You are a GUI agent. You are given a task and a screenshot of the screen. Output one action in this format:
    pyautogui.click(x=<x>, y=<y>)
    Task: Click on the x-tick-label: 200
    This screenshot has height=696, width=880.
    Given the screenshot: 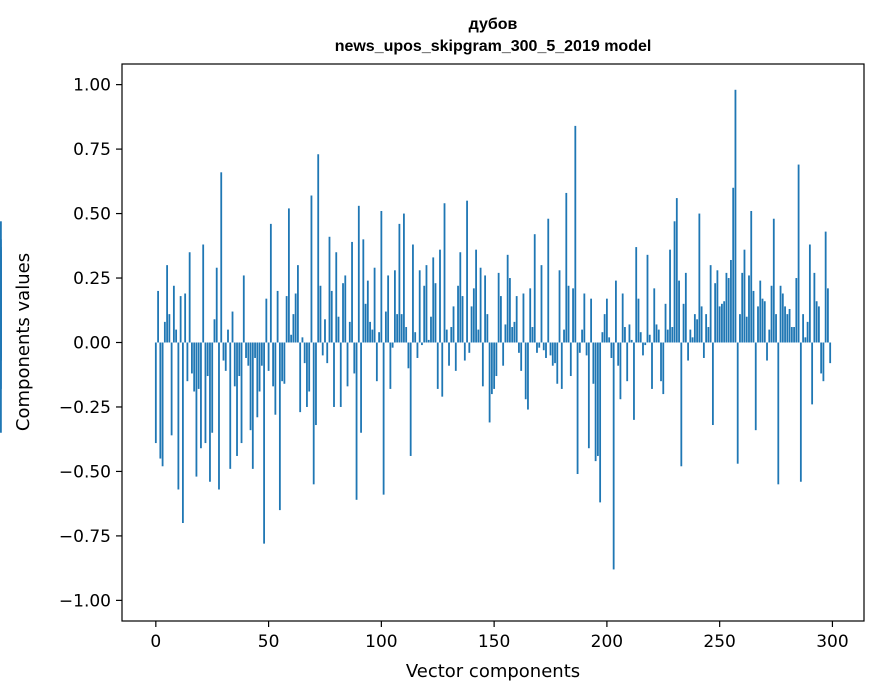 What is the action you would take?
    pyautogui.click(x=607, y=642)
    